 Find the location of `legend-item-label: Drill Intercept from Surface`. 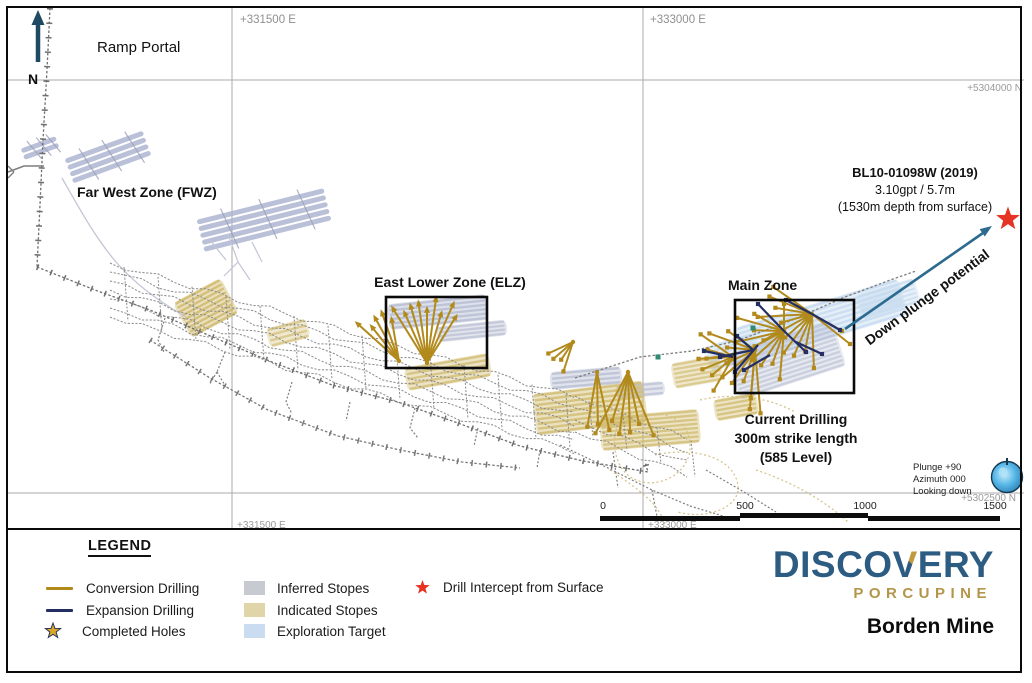

legend-item-label: Drill Intercept from Surface is located at coordinates (523, 587).